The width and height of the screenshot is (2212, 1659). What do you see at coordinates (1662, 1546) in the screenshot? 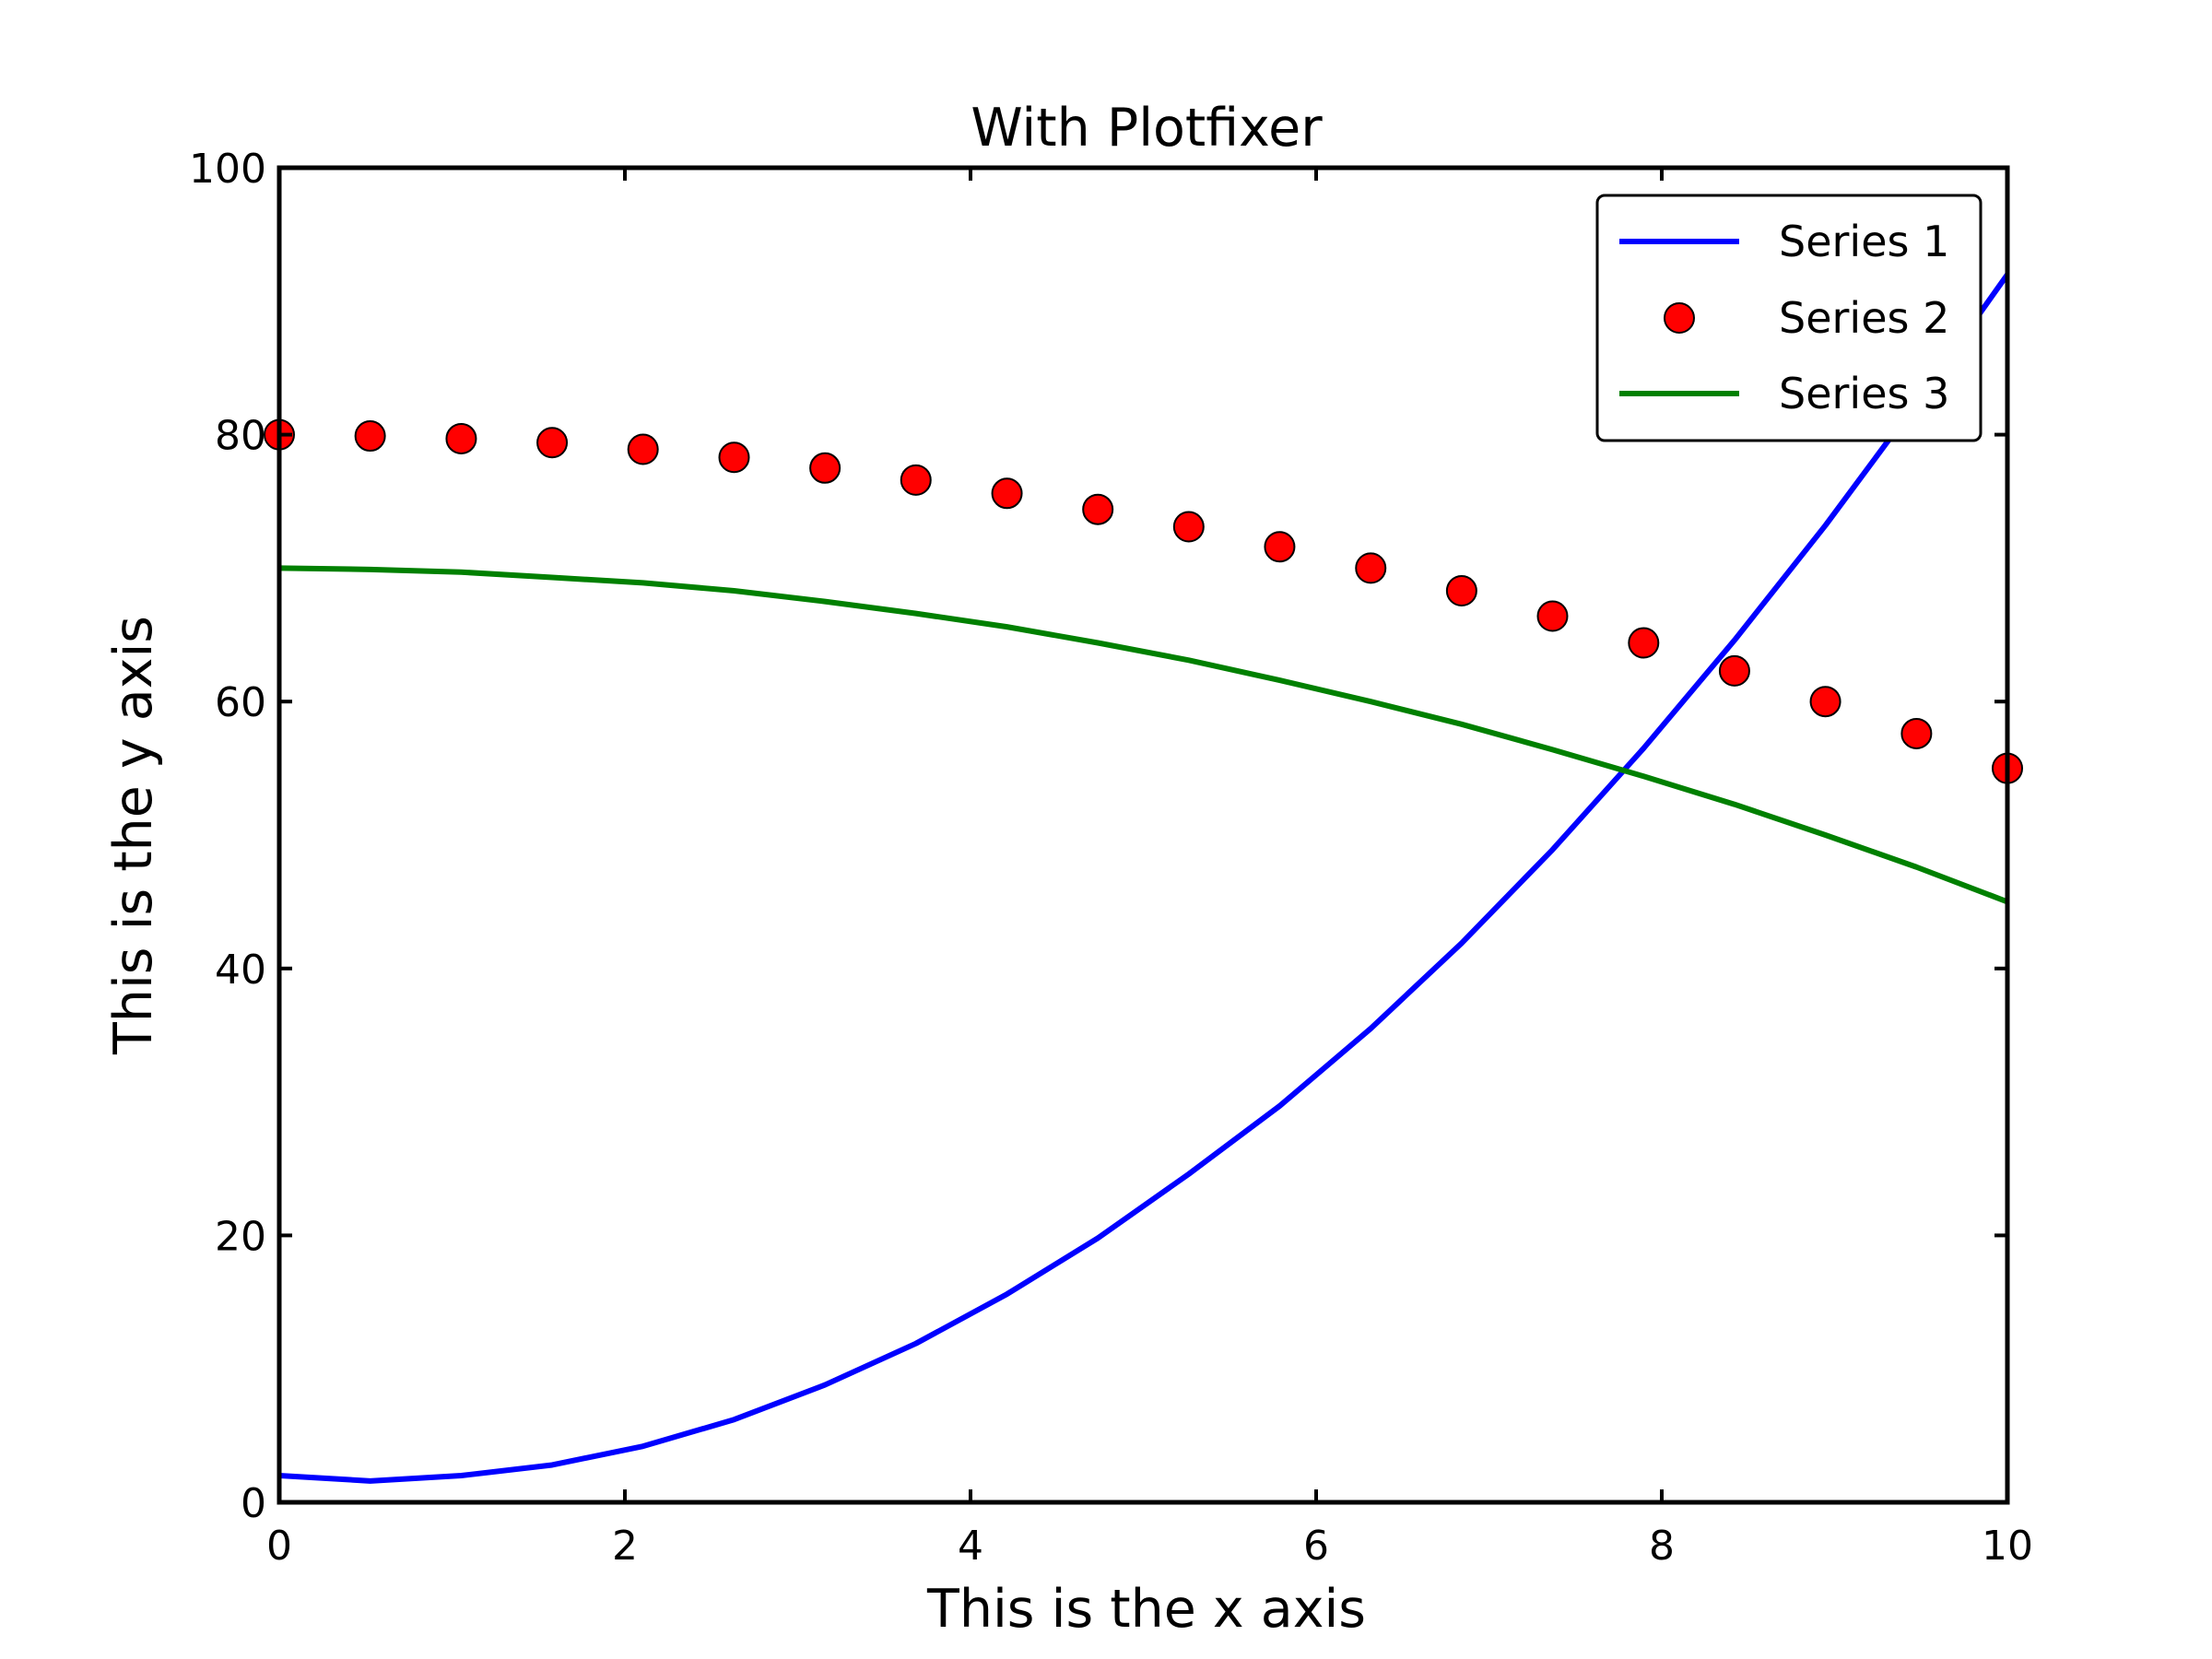
I see `x-tick-label: 8` at bounding box center [1662, 1546].